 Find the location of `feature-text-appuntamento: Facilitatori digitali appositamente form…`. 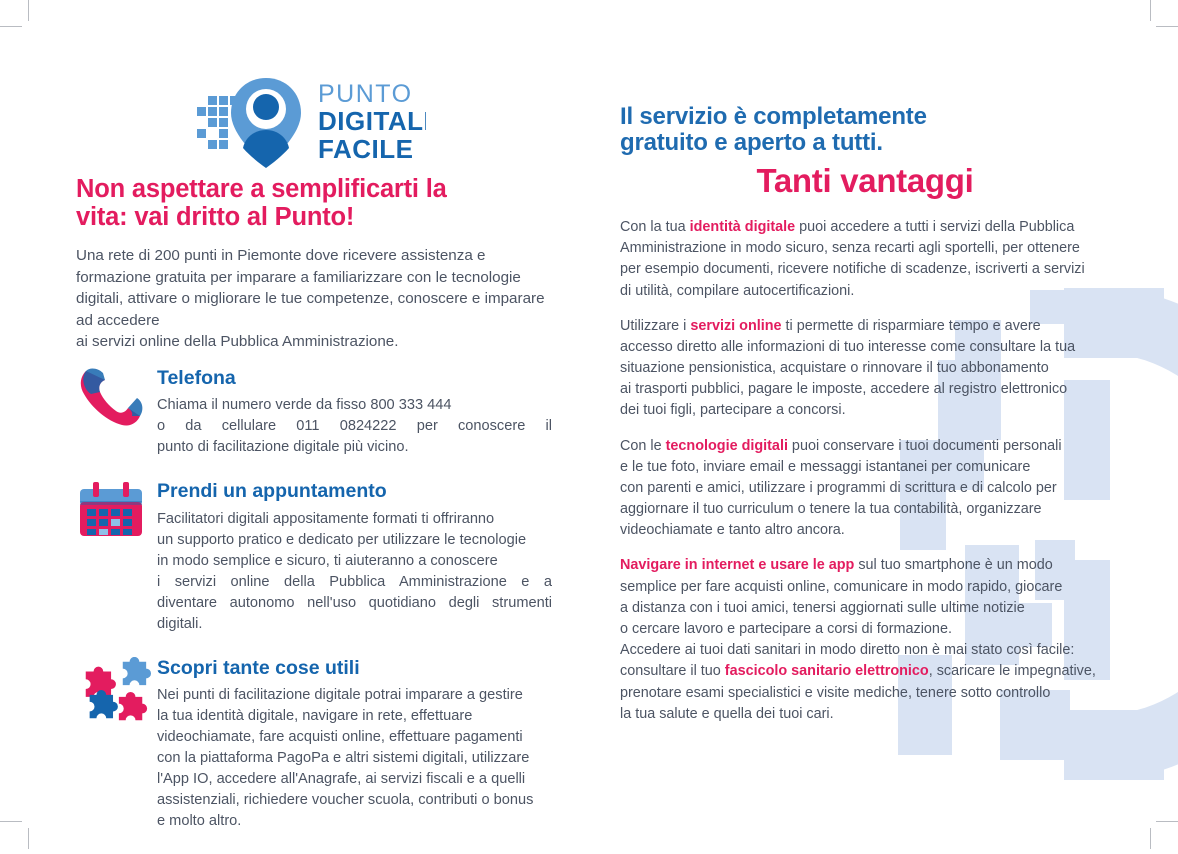

feature-text-appuntamento: Facilitatori digitali appositamente form… is located at coordinates (354, 572).